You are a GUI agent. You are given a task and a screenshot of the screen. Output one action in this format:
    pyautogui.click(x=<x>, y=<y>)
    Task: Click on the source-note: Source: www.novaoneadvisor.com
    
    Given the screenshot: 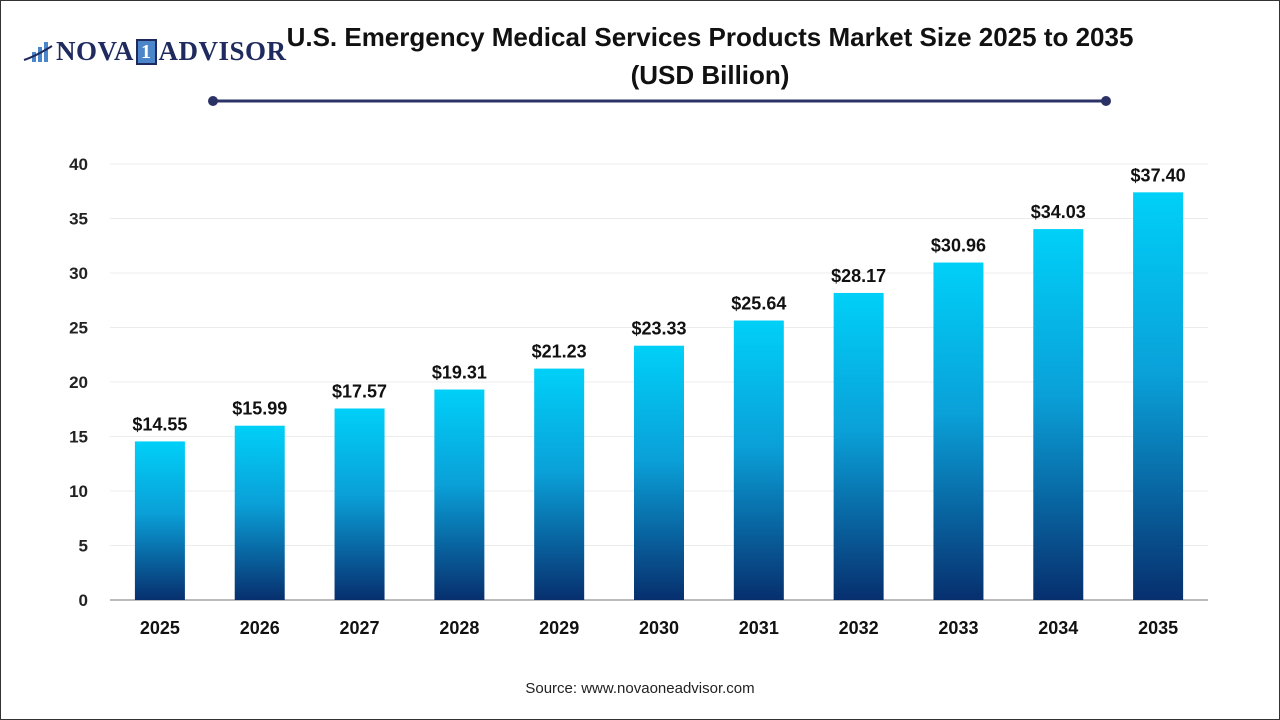 What is the action you would take?
    pyautogui.click(x=640, y=688)
    